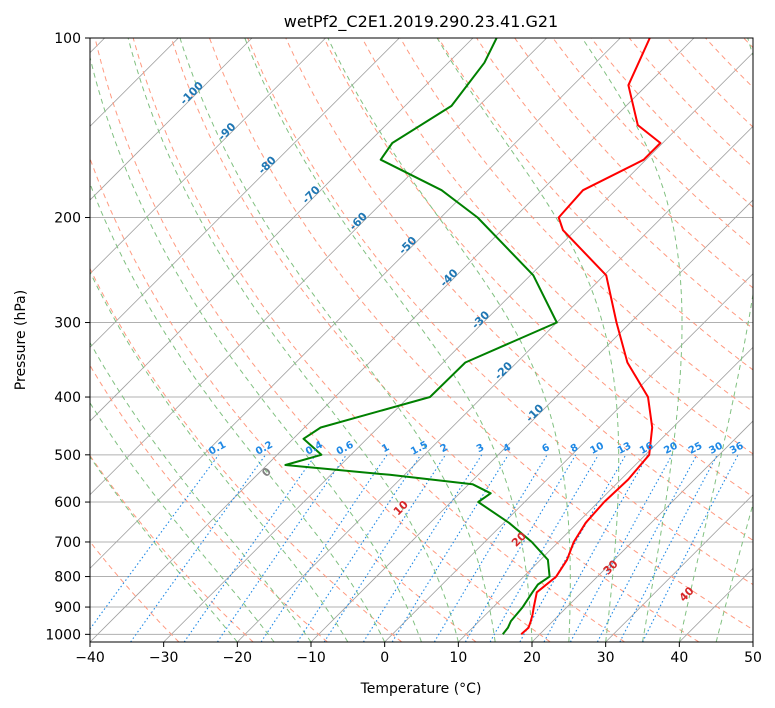 The height and width of the screenshot is (708, 775). I want to click on x-tick-label: 20, so click(532, 658).